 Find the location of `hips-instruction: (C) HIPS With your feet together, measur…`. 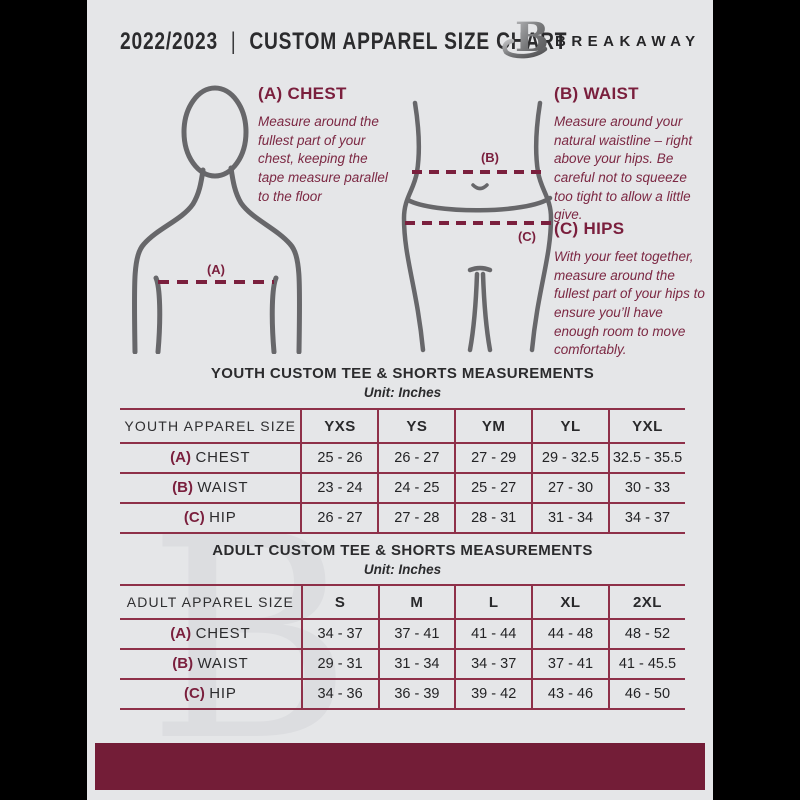

hips-instruction: (C) HIPS With your feet together, measur… is located at coordinates (631, 289).